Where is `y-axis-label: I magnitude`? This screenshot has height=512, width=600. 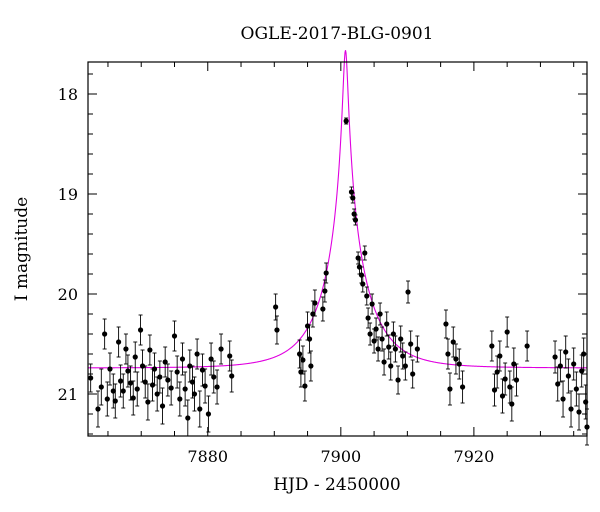 y-axis-label: I magnitude is located at coordinates (22, 249).